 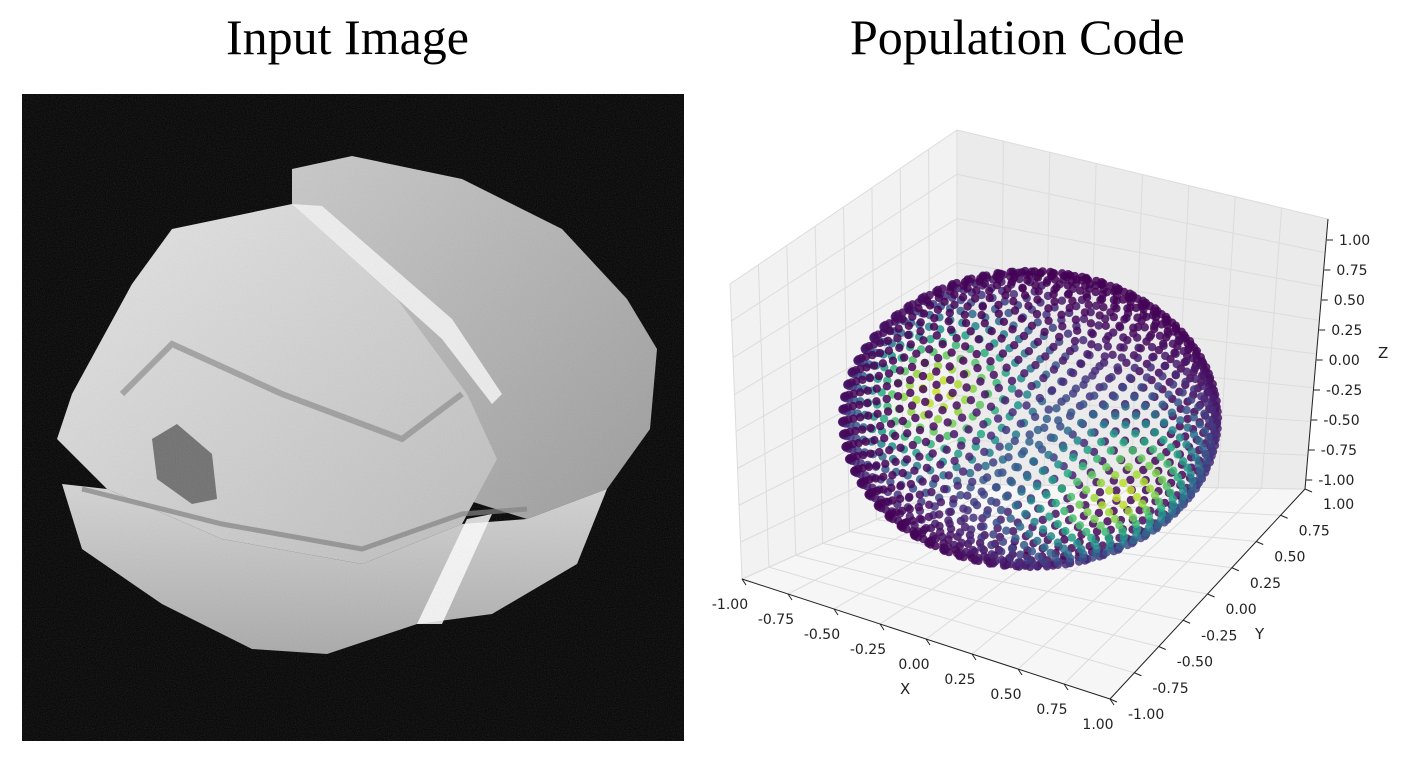 What do you see at coordinates (913, 665) in the screenshot?
I see `x-tick-label: 0.00` at bounding box center [913, 665].